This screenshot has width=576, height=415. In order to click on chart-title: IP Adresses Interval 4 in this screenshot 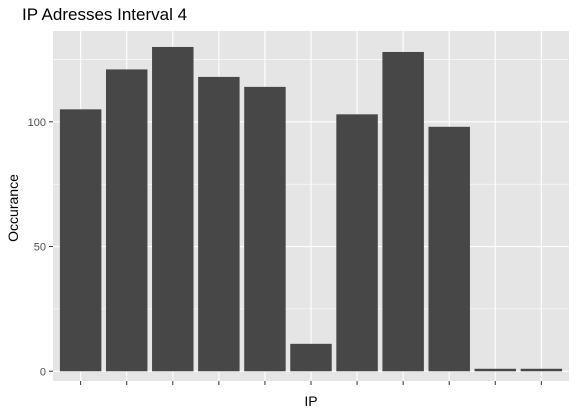, I will do `click(104, 14)`.